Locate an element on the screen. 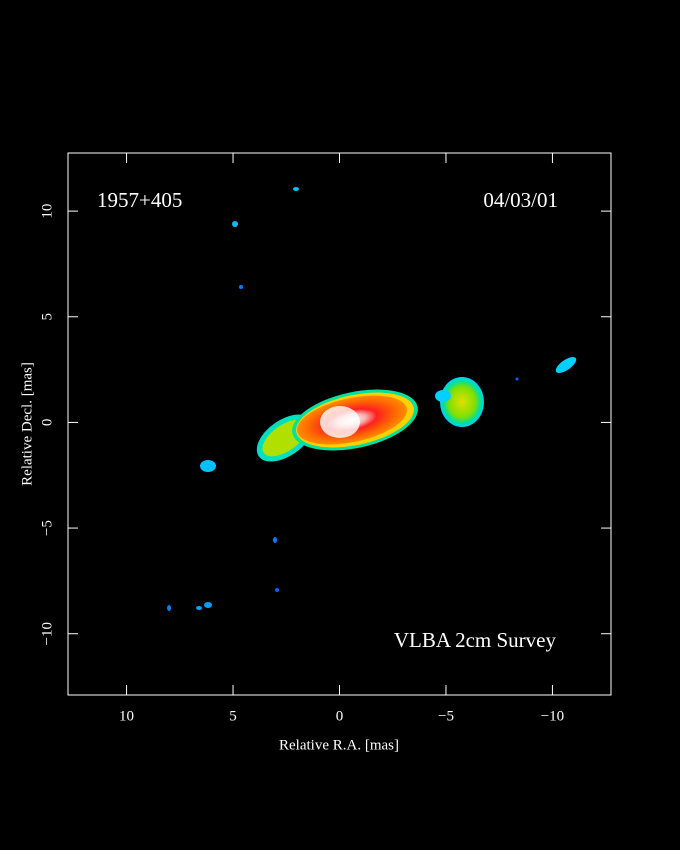  y-tick-label: −5 is located at coordinates (47, 528).